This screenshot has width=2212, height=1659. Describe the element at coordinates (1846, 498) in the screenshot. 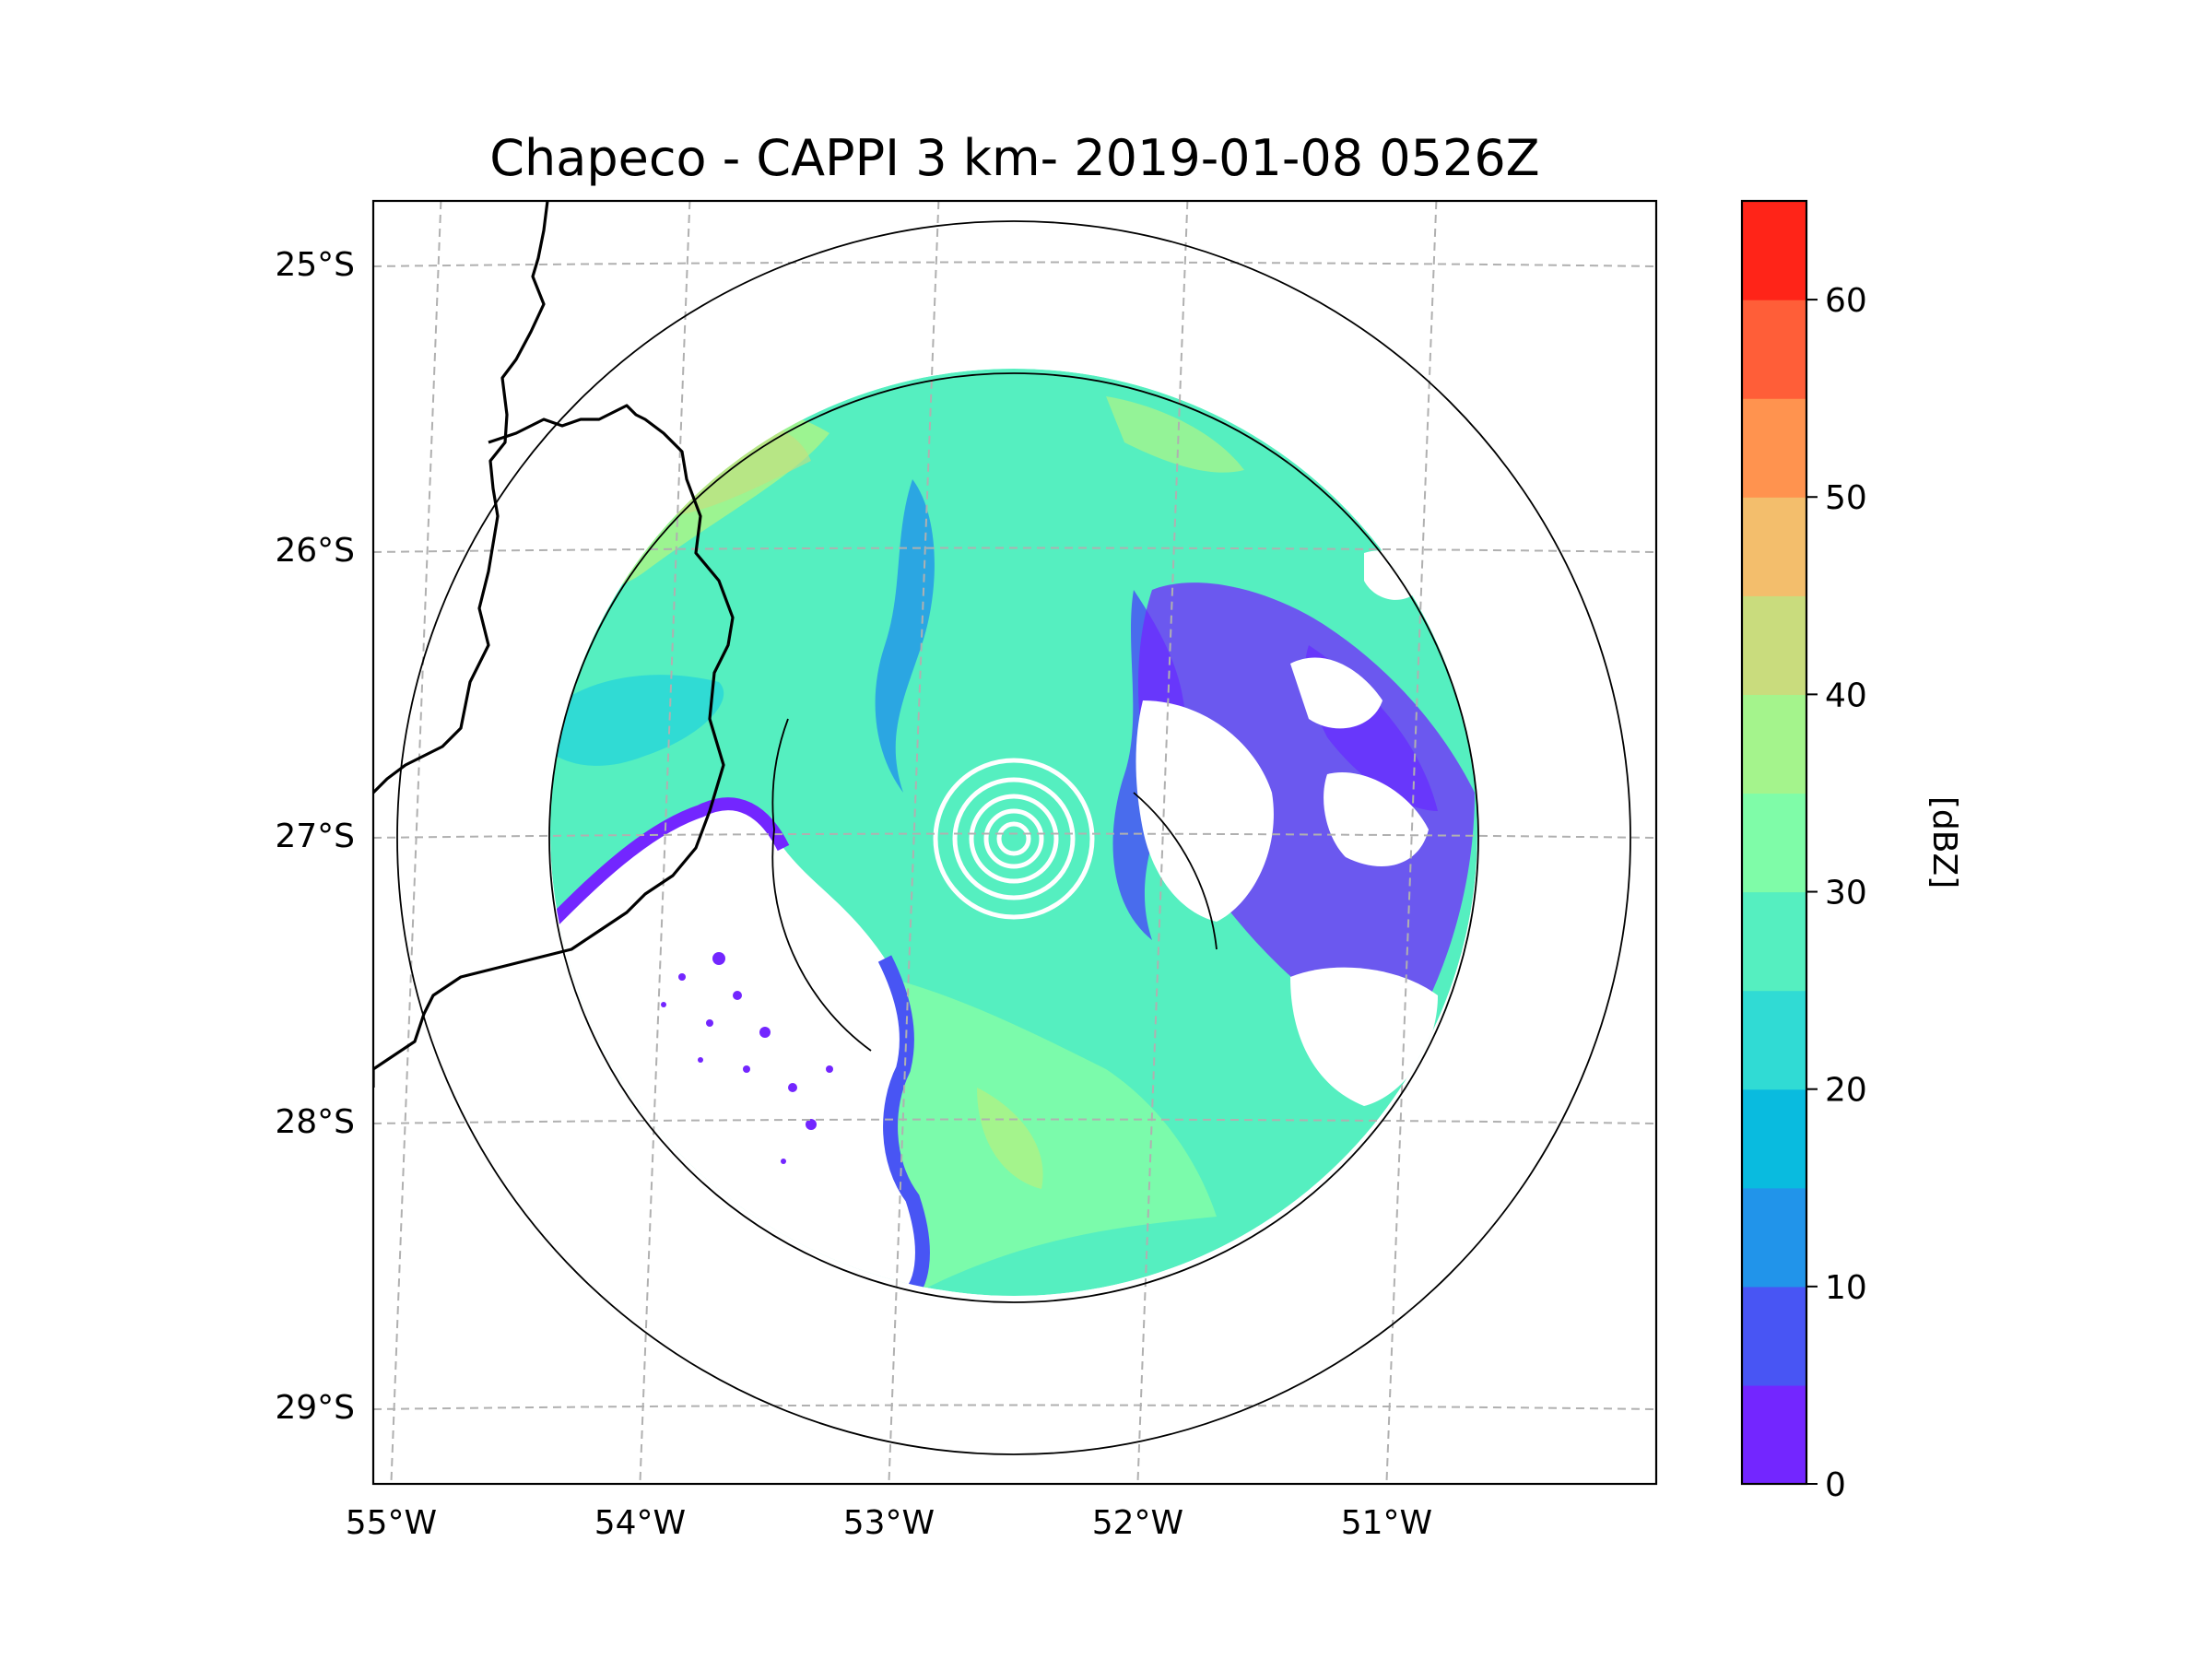

I see `colorbar-tick-label: 50` at that location.